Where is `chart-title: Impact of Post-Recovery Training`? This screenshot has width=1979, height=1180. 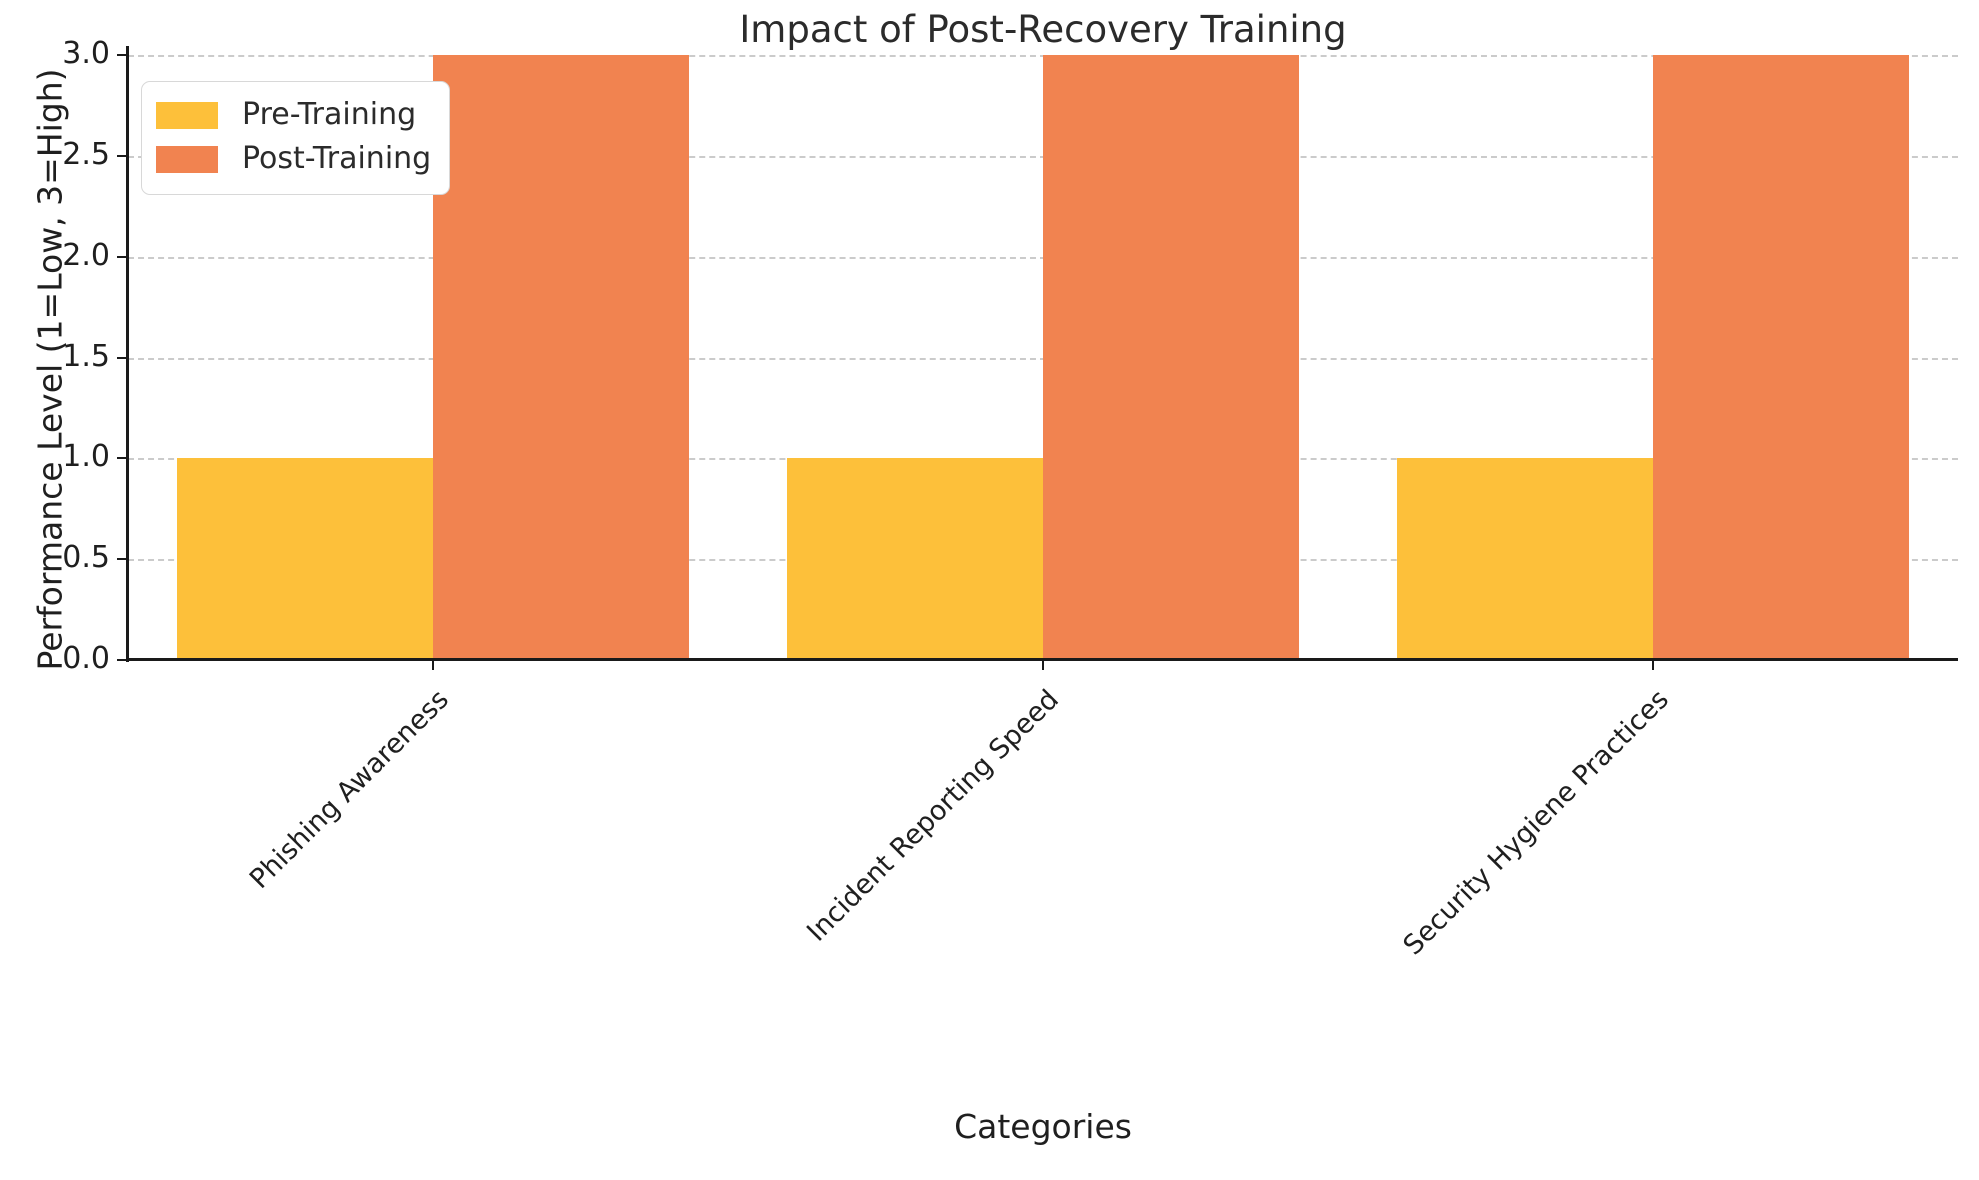 chart-title: Impact of Post-Recovery Training is located at coordinates (1043, 29).